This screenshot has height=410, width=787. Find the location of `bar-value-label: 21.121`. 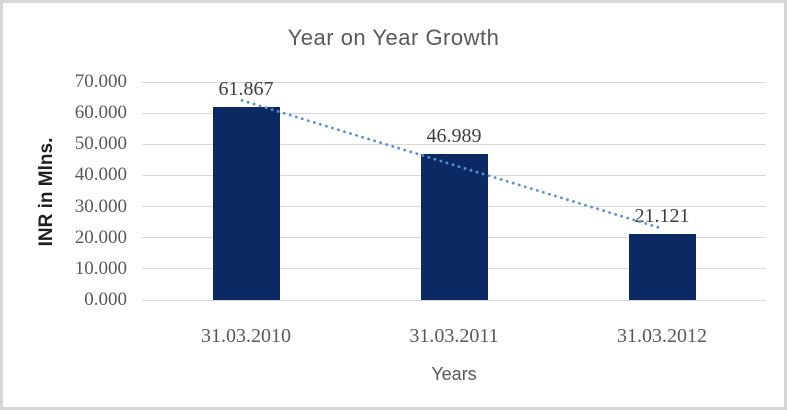

bar-value-label: 21.121 is located at coordinates (662, 216).